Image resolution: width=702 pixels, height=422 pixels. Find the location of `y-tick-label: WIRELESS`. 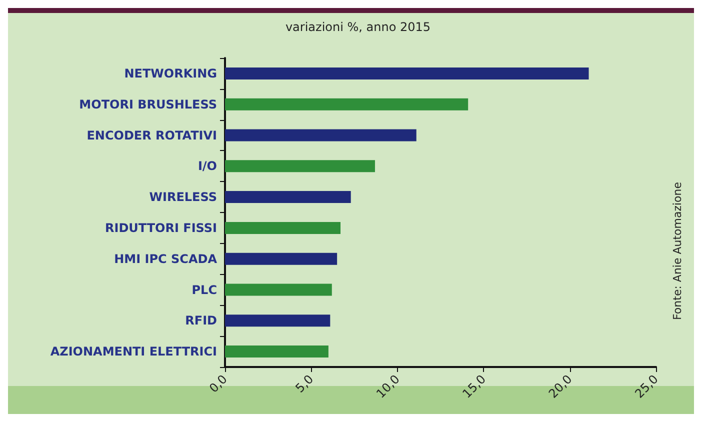

y-tick-label: WIRELESS is located at coordinates (183, 197).